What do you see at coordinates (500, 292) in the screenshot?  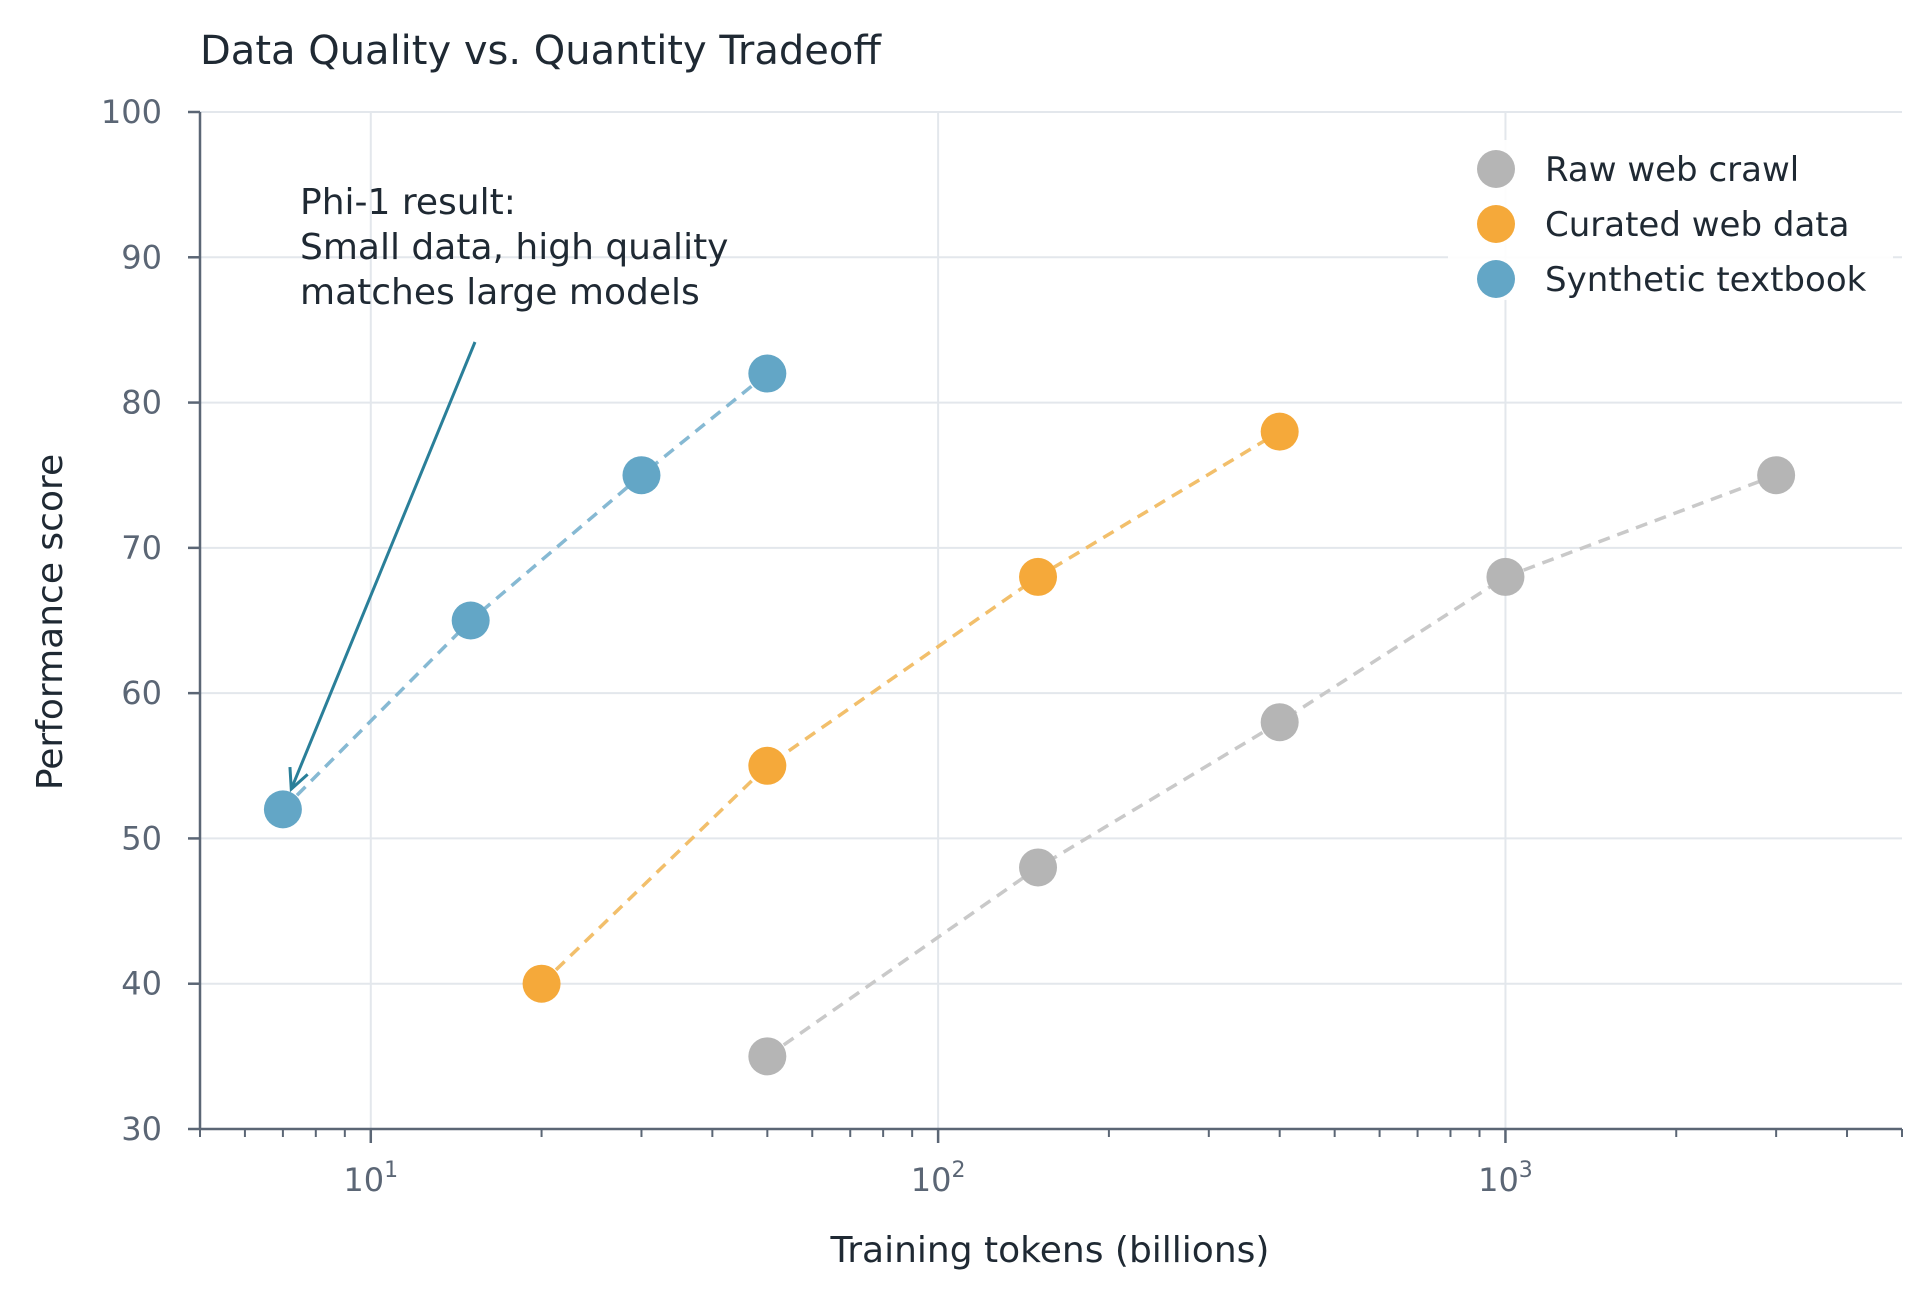 I see `annotation-text: matches large models` at bounding box center [500, 292].